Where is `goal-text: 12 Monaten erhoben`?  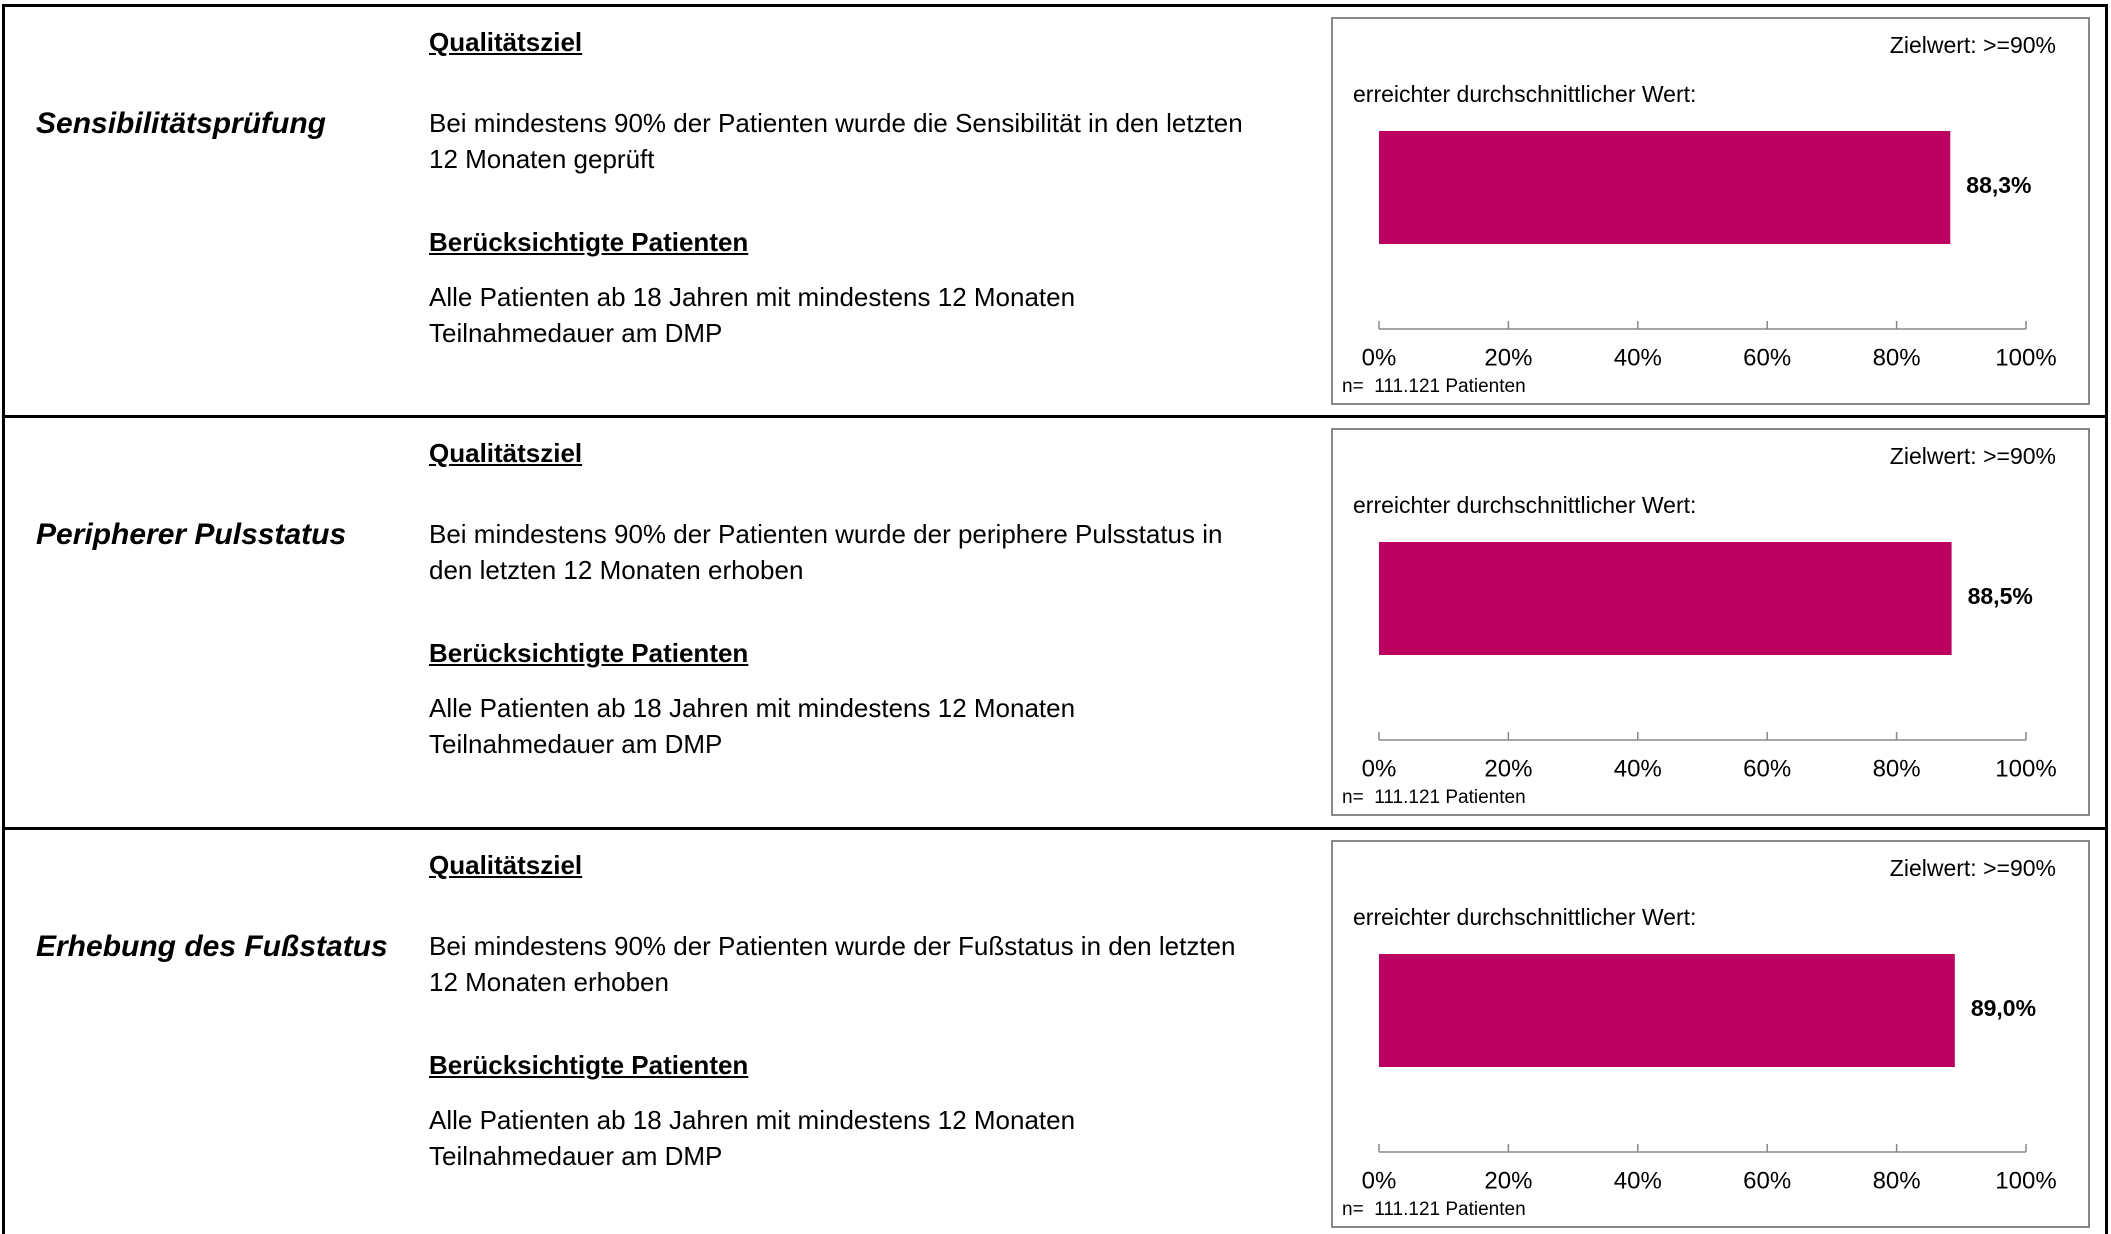
goal-text: 12 Monaten erhoben is located at coordinates (549, 982).